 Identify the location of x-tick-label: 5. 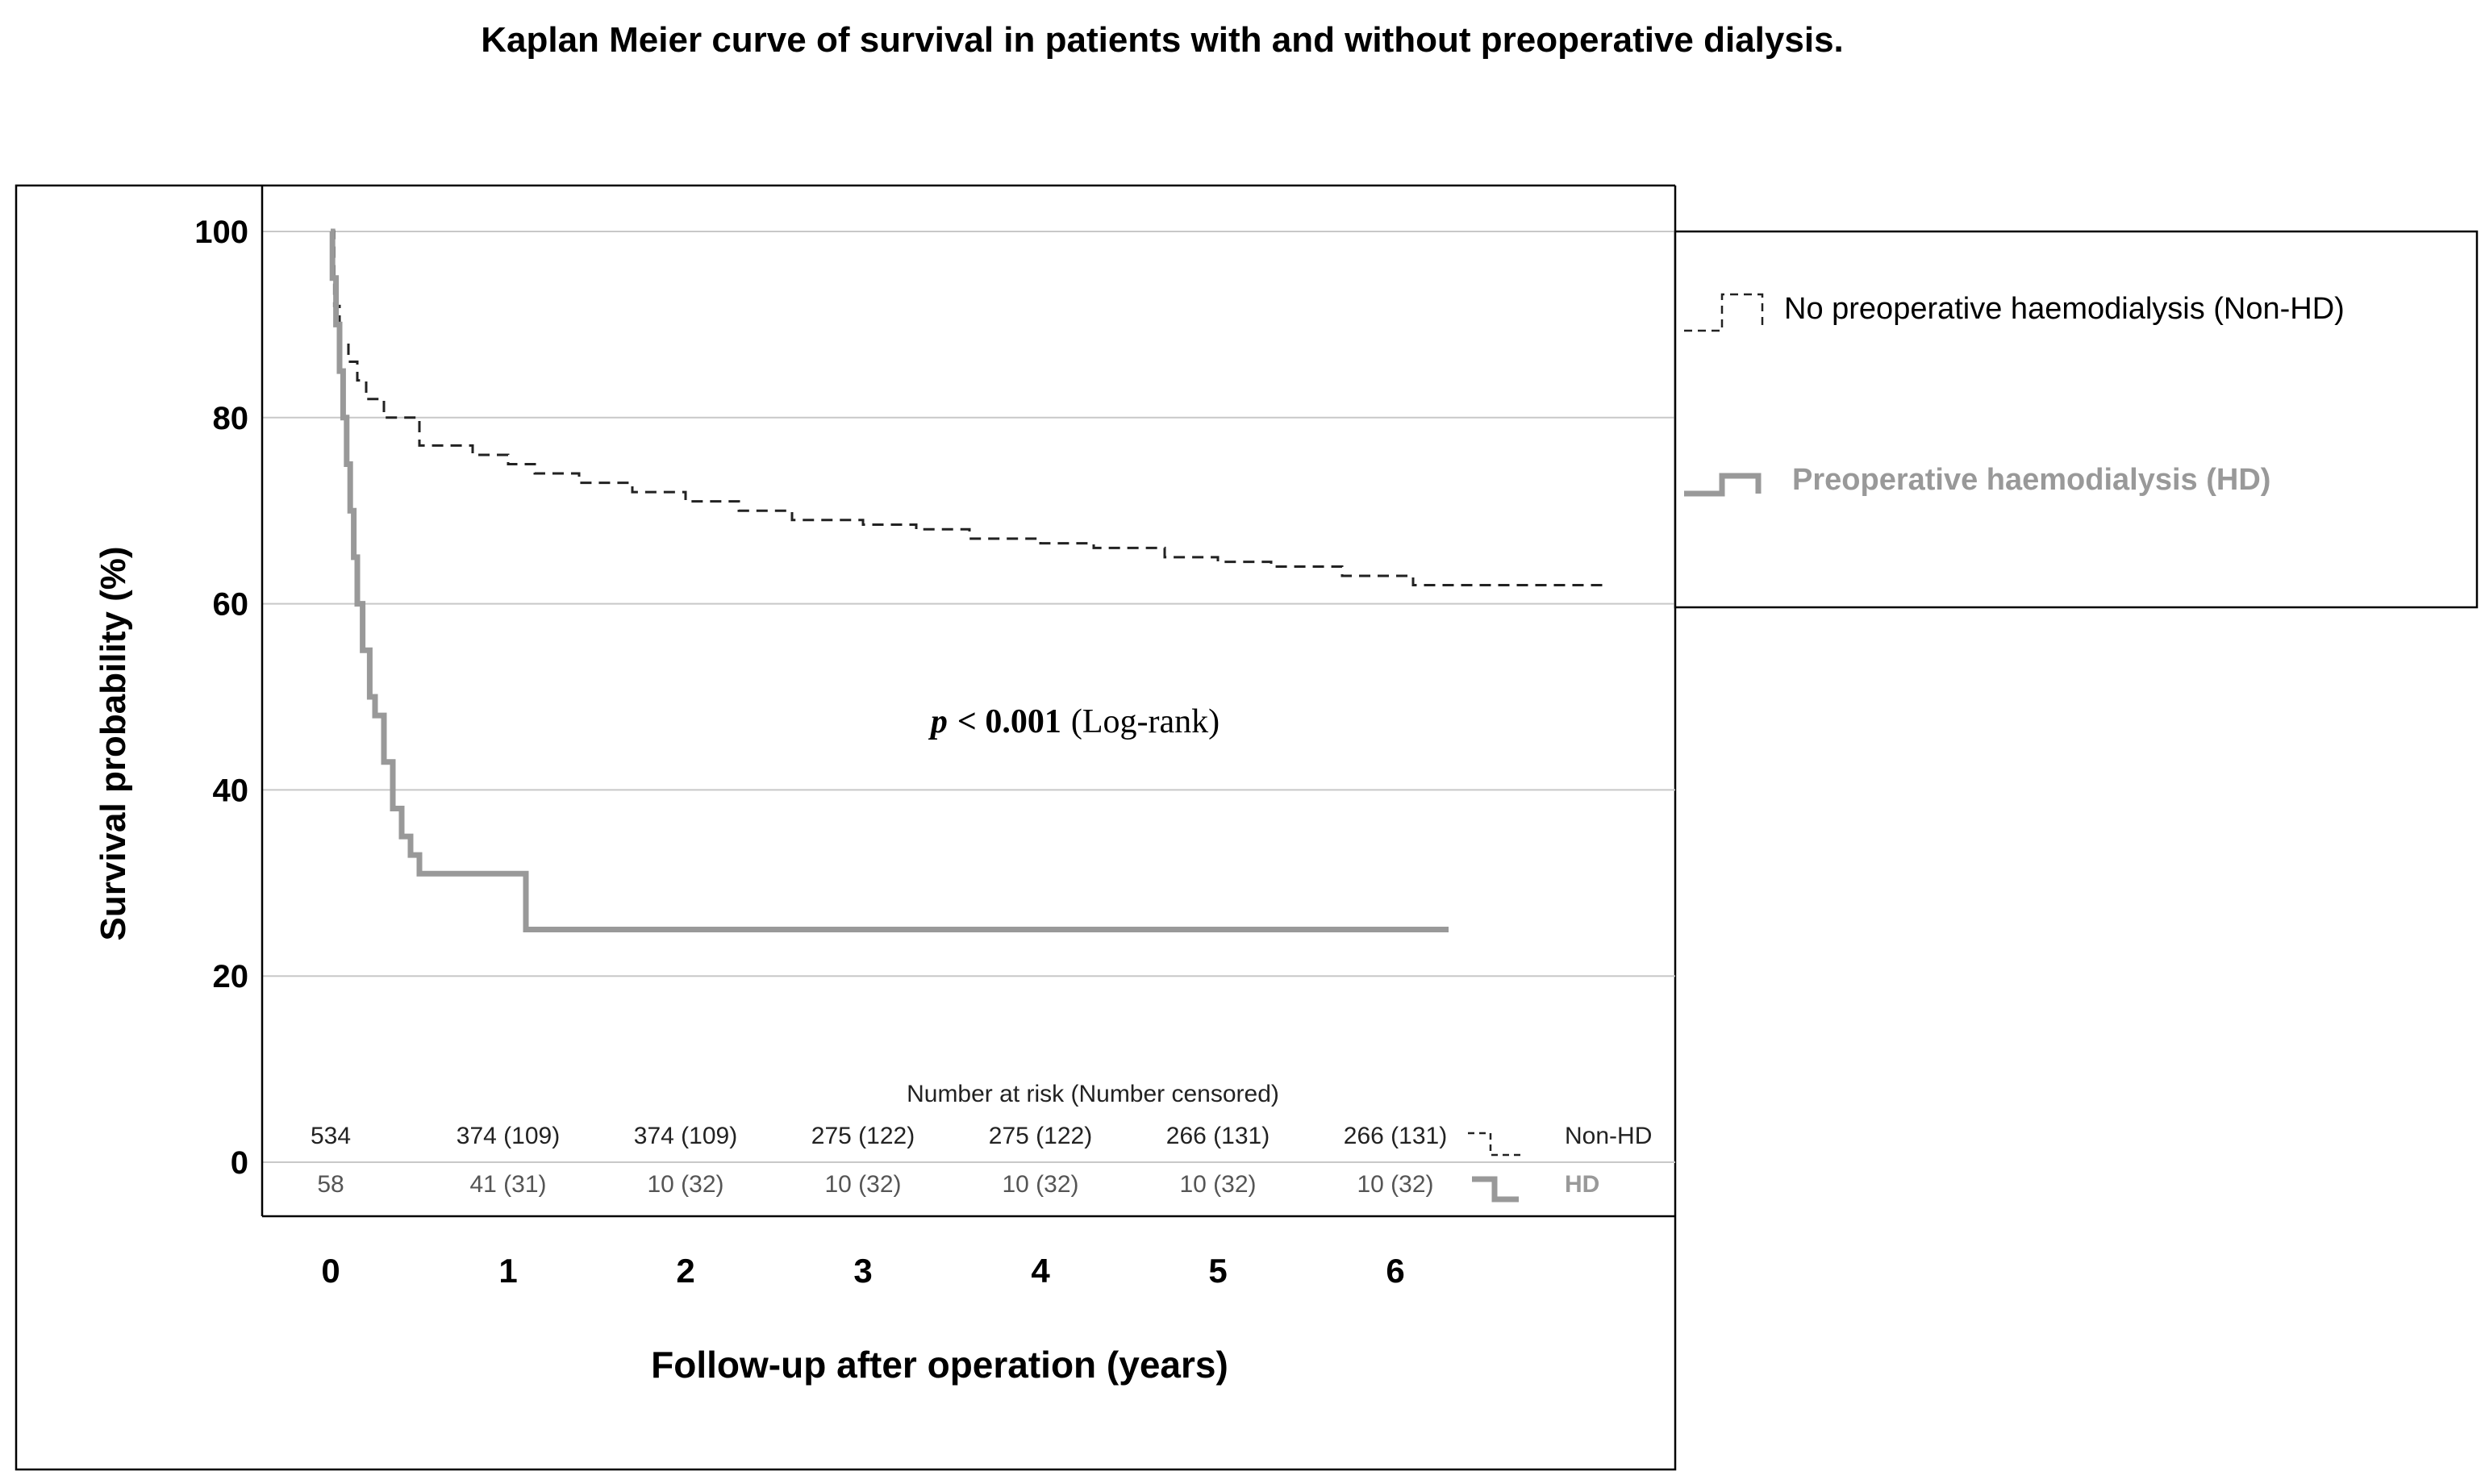
(1218, 1271).